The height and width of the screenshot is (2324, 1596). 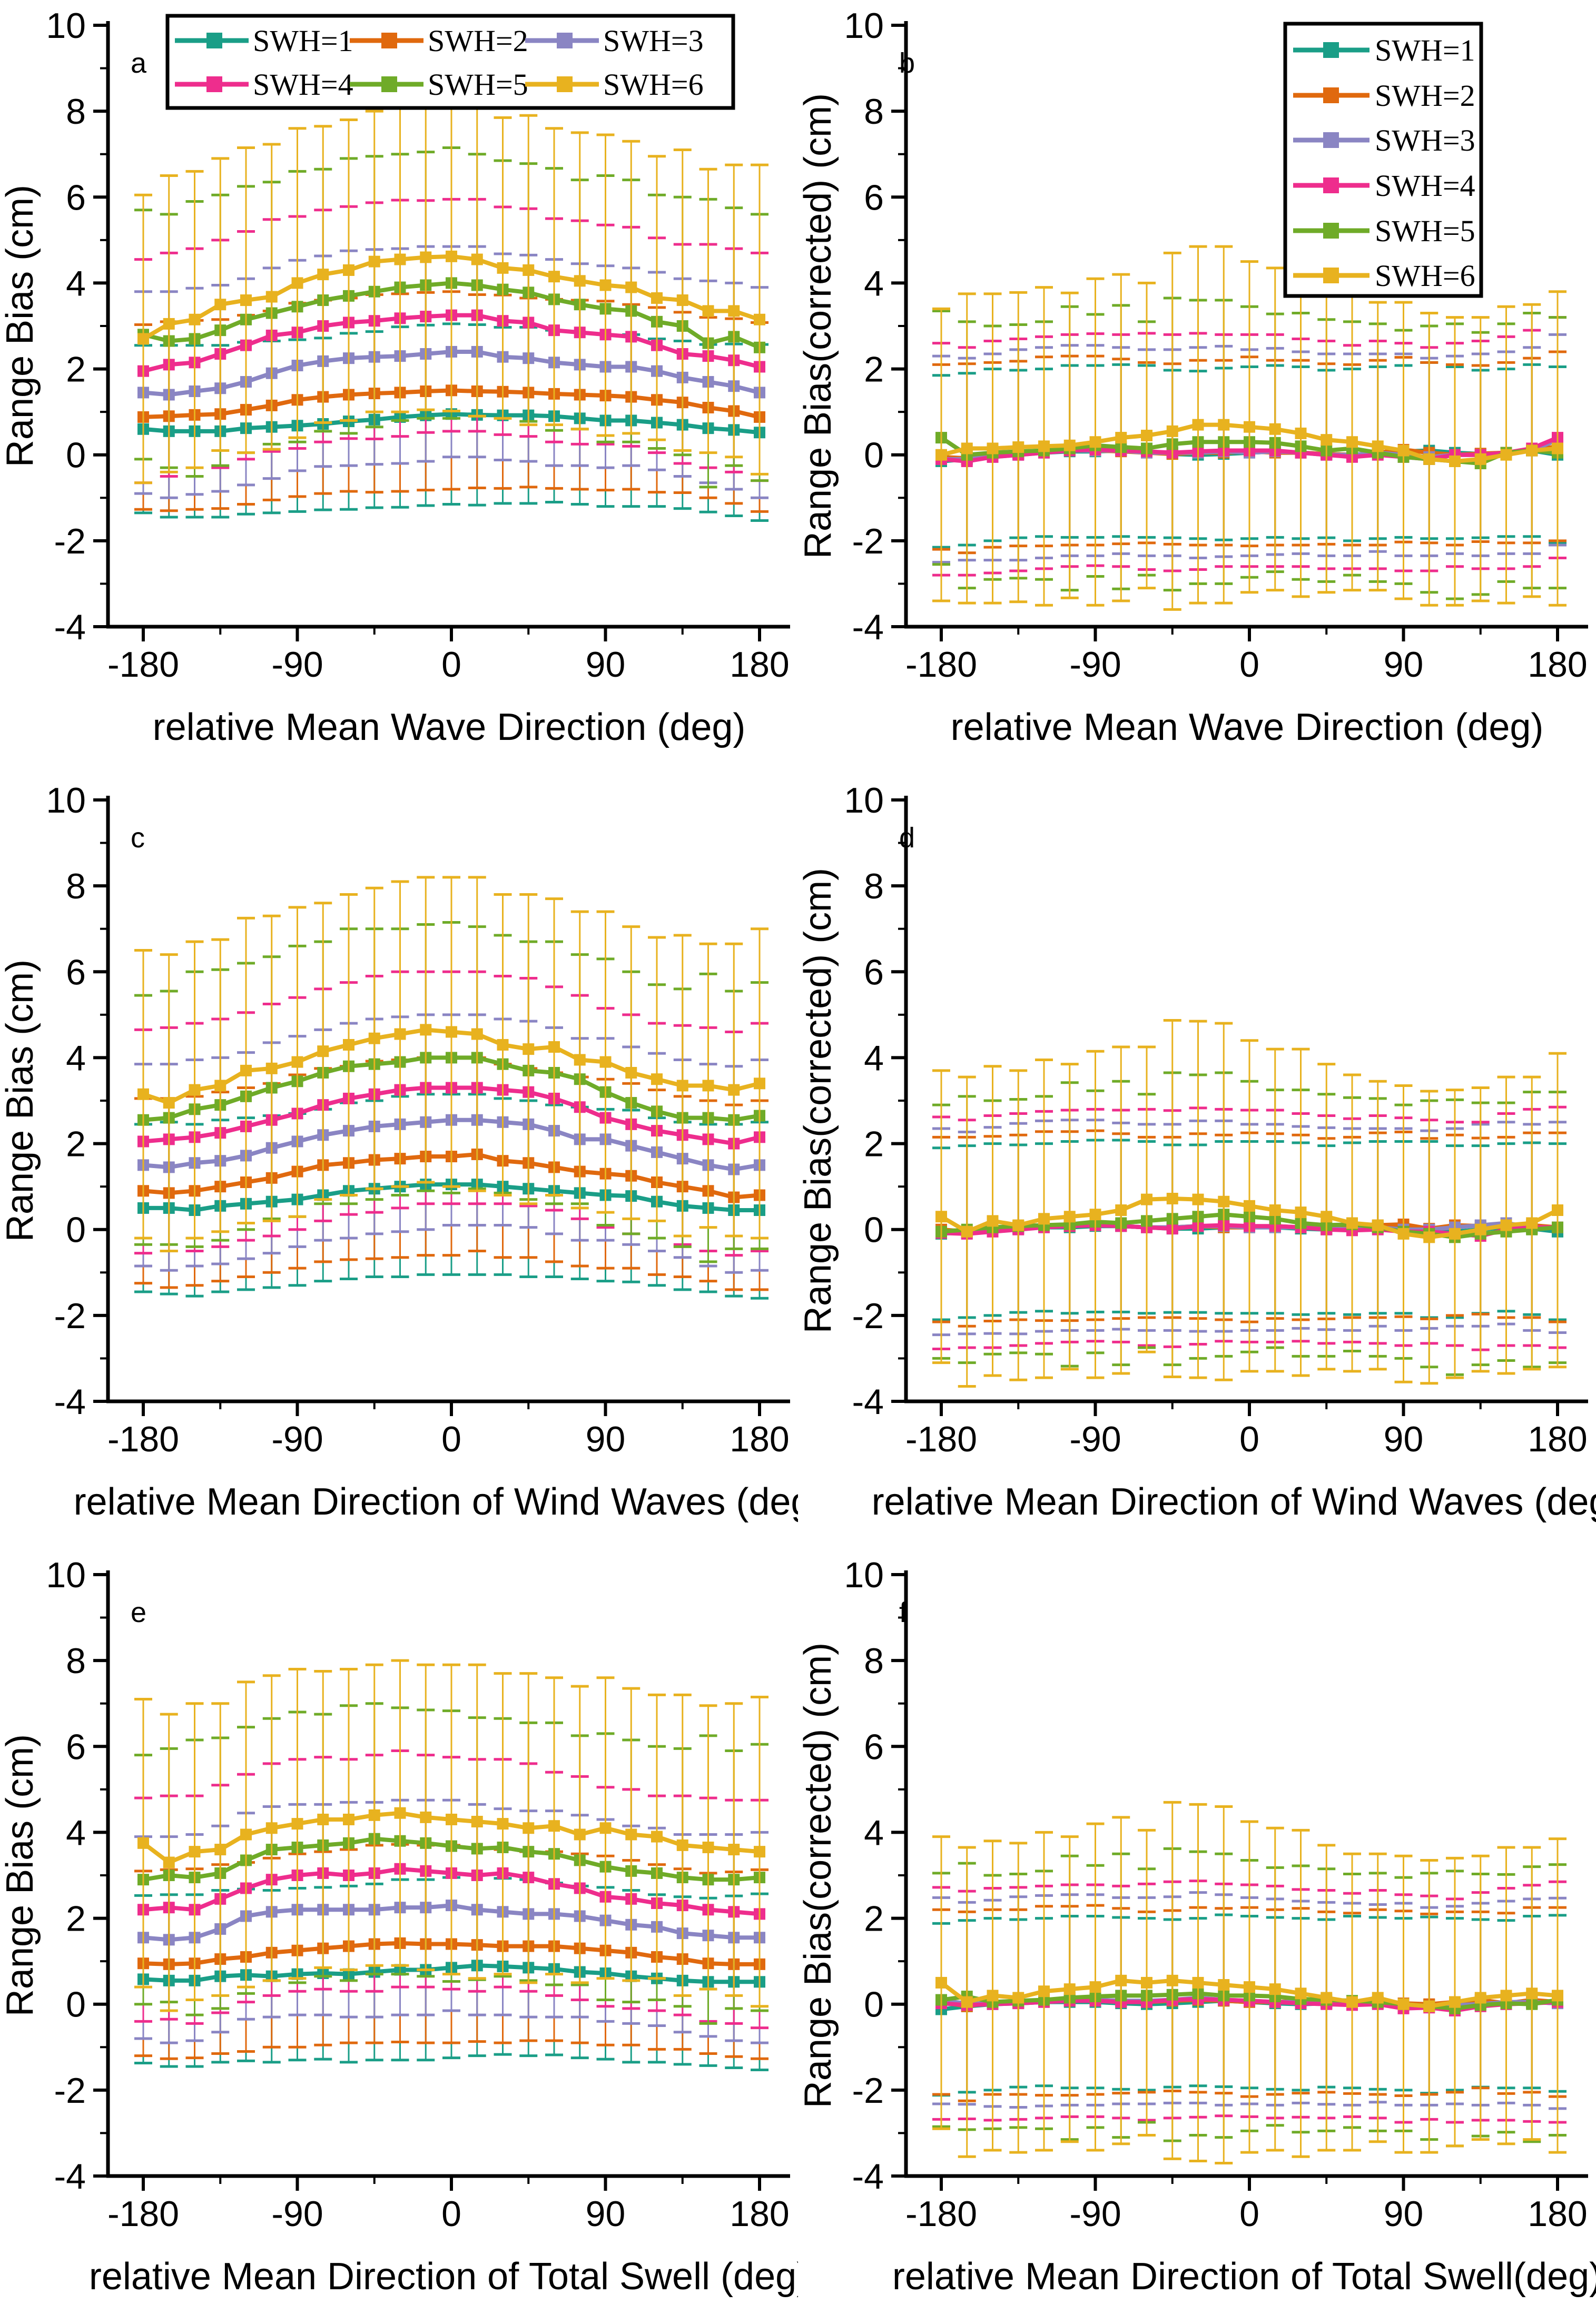 What do you see at coordinates (1249, 1439) in the screenshot?
I see `x-tick-label: 0` at bounding box center [1249, 1439].